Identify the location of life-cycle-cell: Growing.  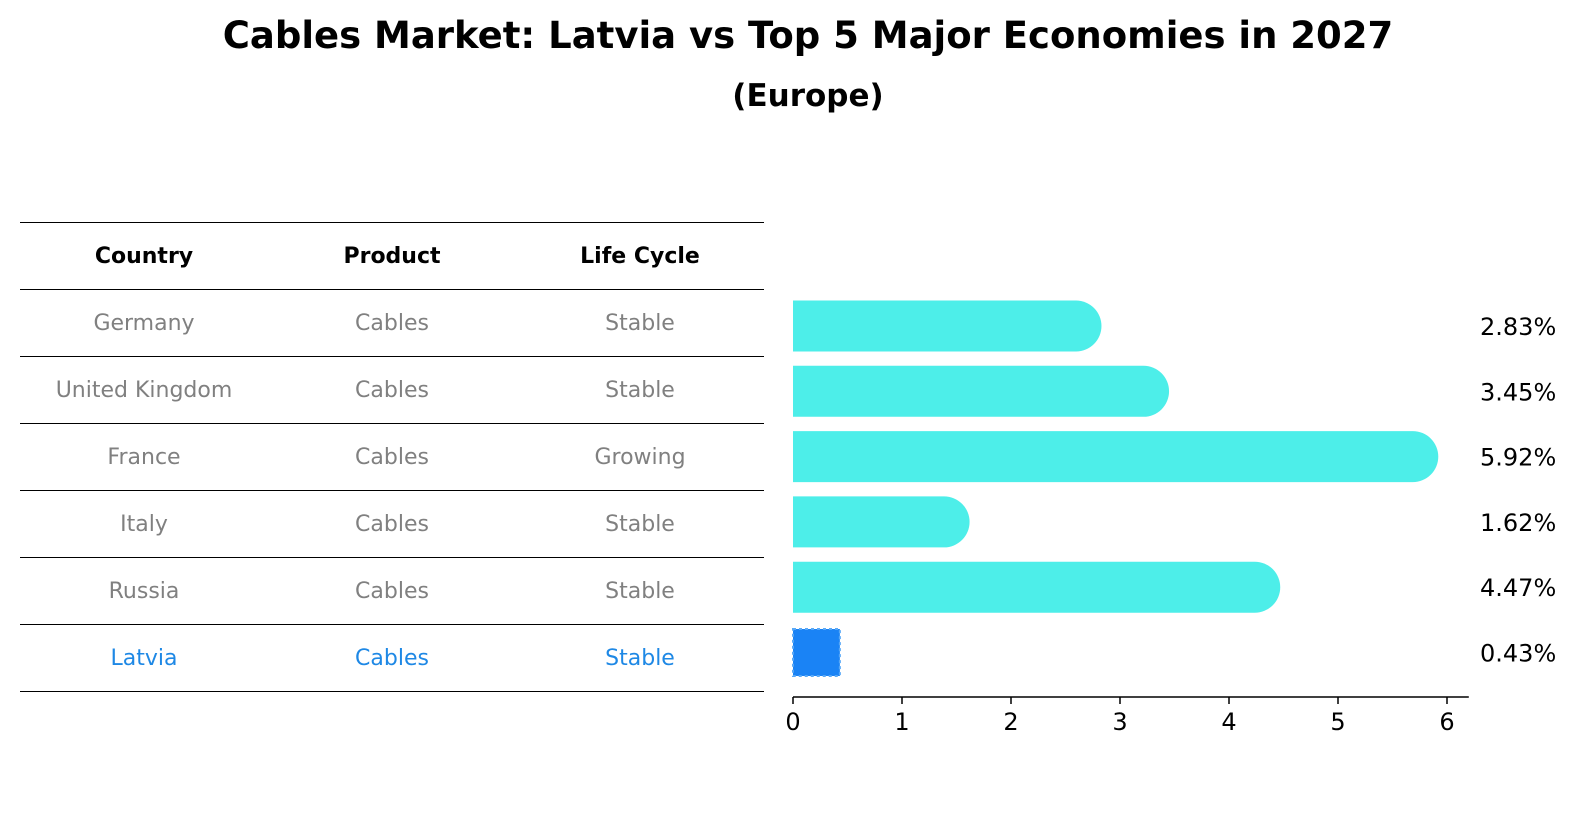
(640, 457).